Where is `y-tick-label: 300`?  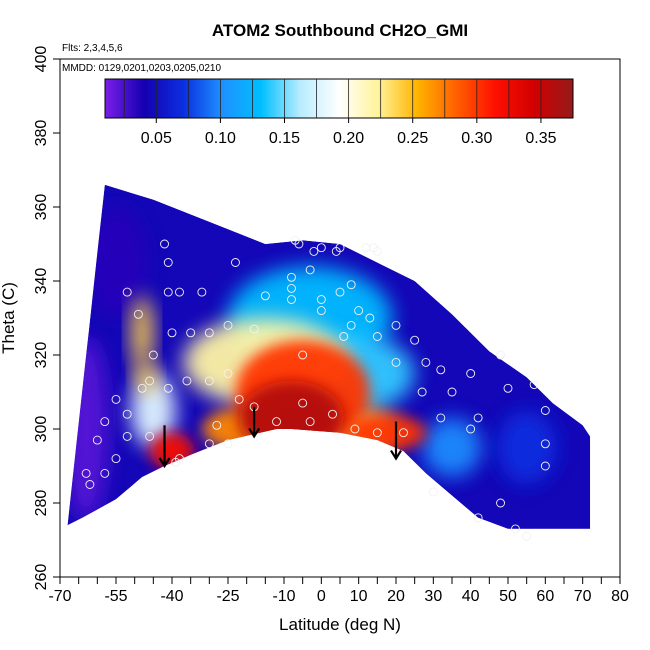 y-tick-label: 300 is located at coordinates (41, 429).